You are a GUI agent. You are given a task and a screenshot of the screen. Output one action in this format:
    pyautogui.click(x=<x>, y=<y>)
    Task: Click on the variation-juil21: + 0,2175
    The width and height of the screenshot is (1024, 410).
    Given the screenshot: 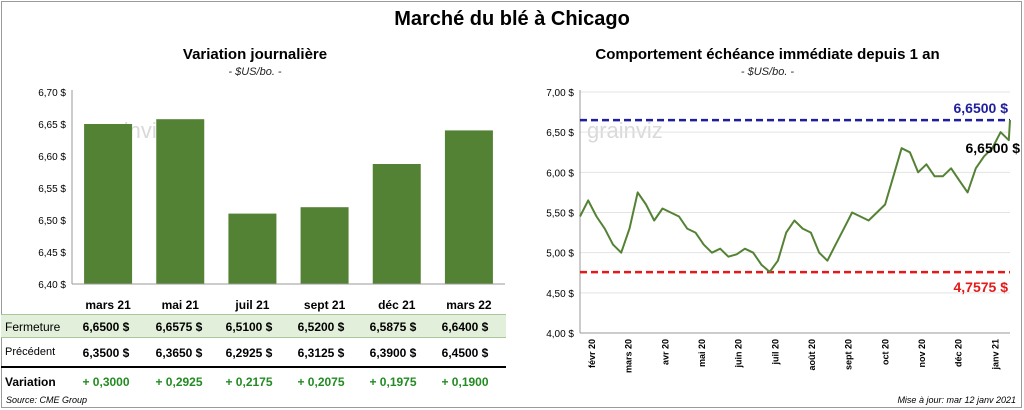 What is the action you would take?
    pyautogui.click(x=249, y=382)
    